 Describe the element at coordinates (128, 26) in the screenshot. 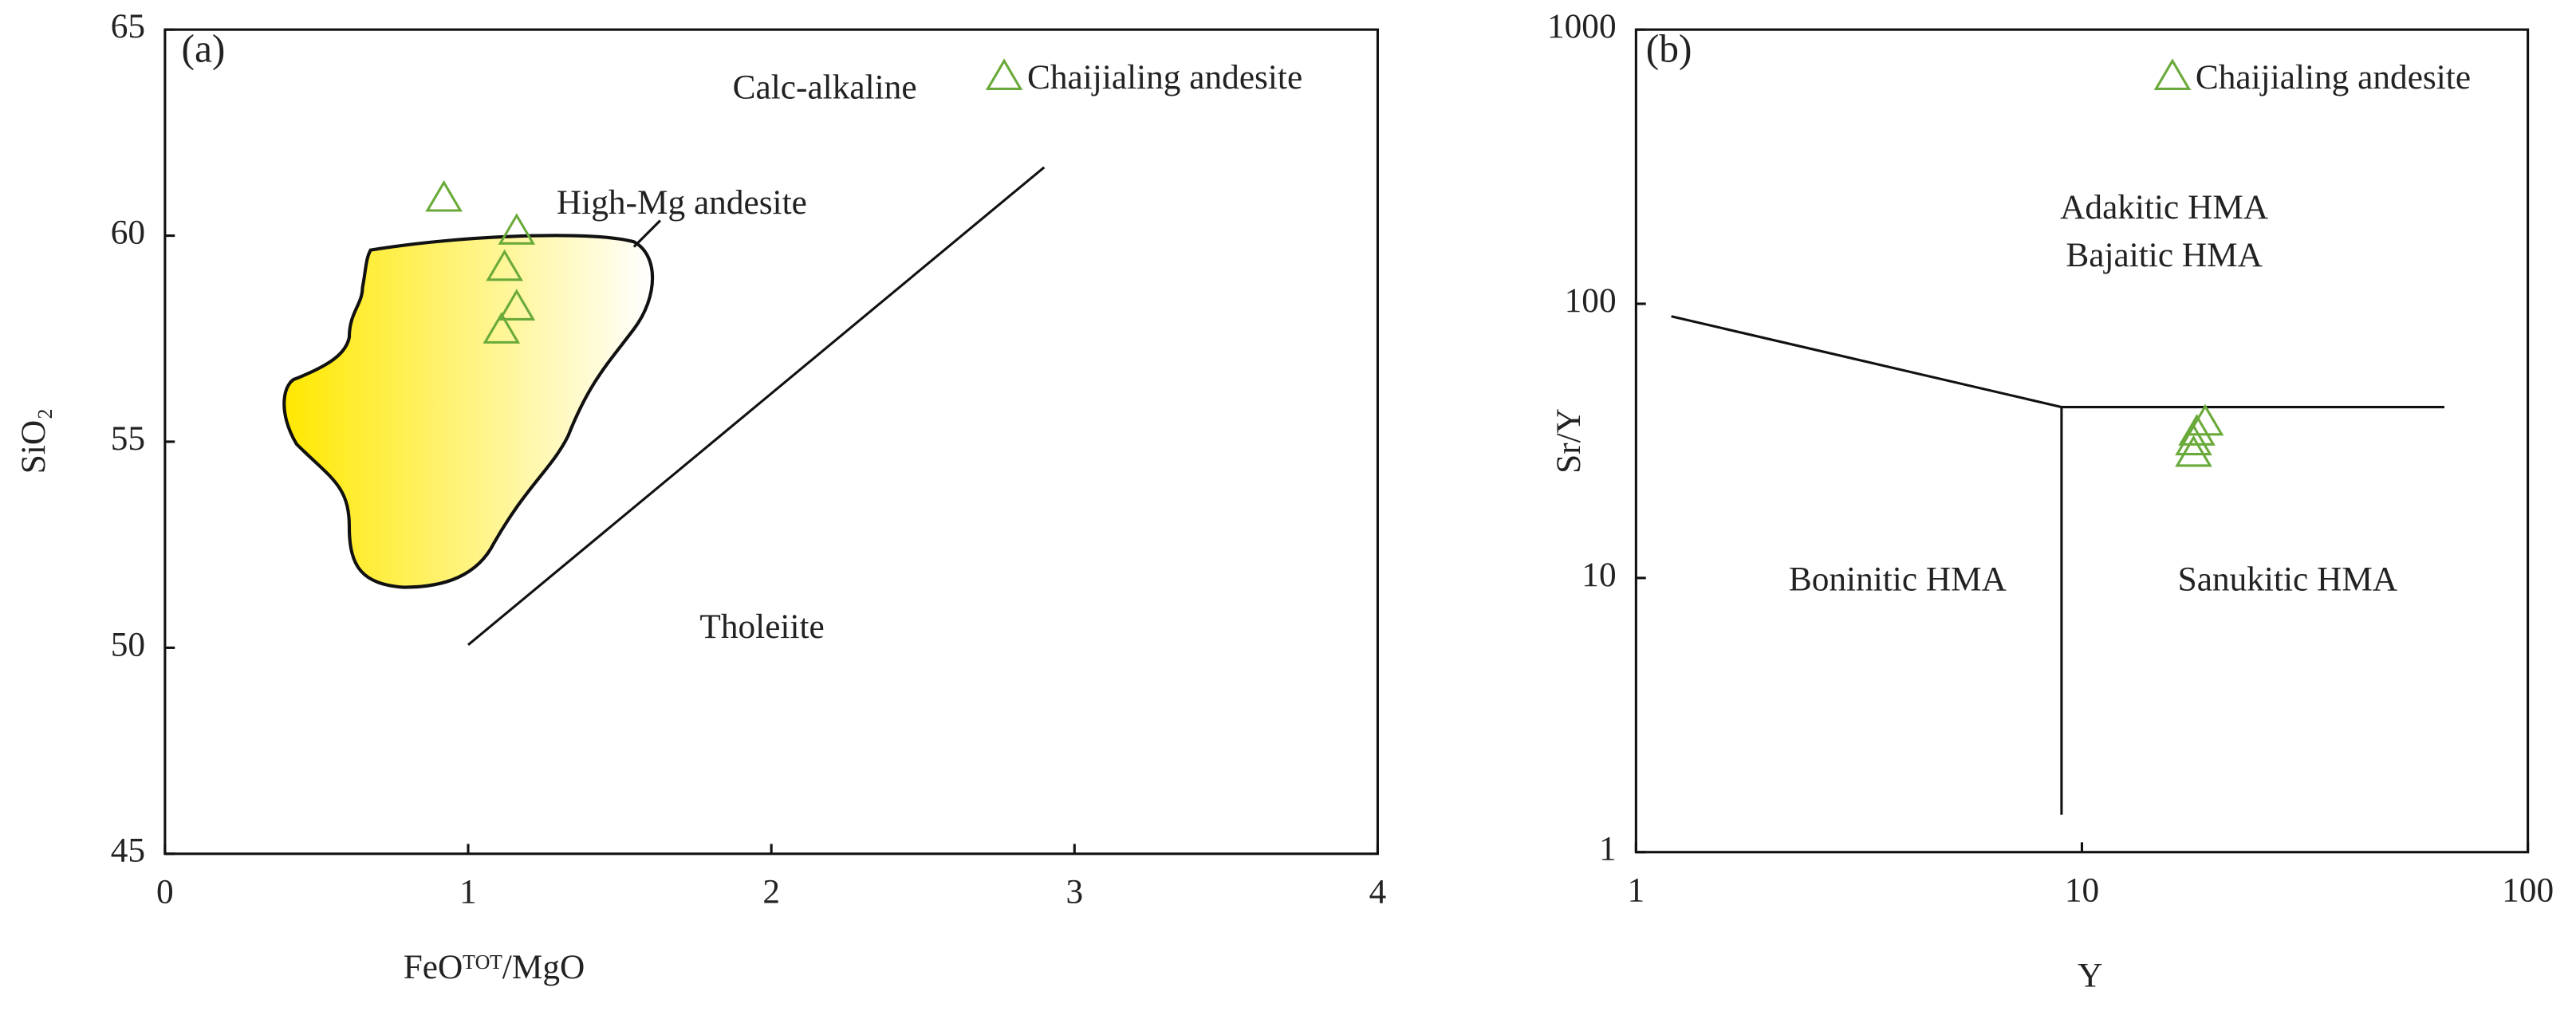

I see `y-tick-label: 65` at that location.